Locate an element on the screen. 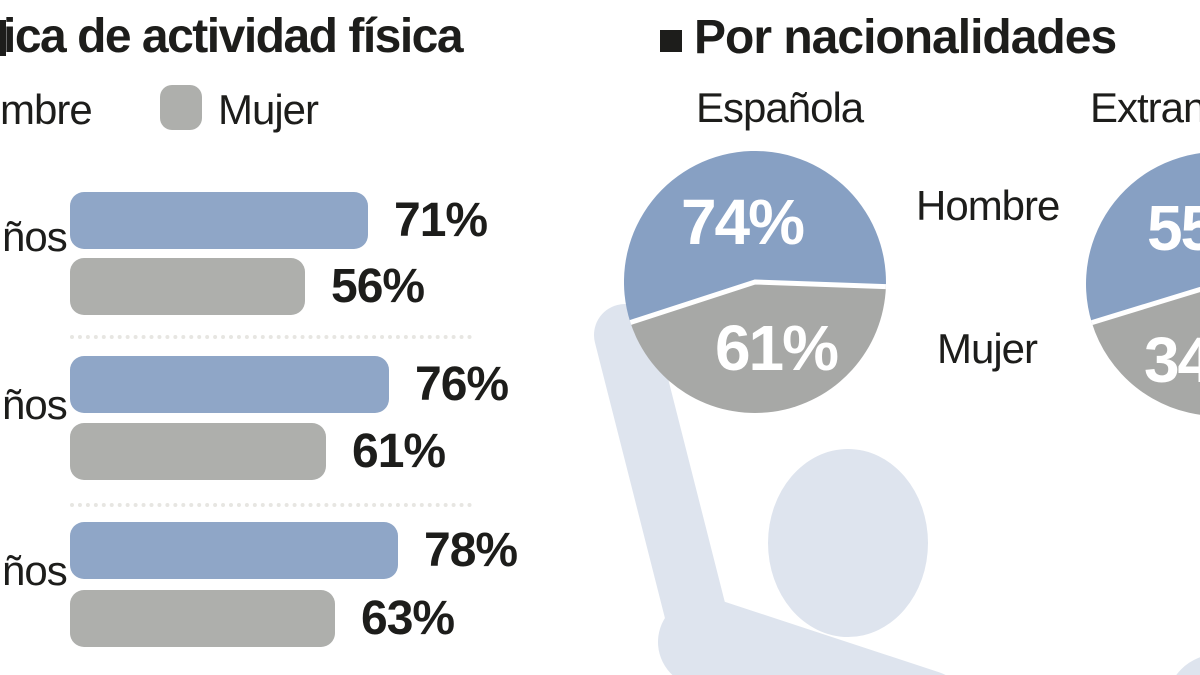 The height and width of the screenshot is (675, 1200). bar-row-women: 61% is located at coordinates (258, 451).